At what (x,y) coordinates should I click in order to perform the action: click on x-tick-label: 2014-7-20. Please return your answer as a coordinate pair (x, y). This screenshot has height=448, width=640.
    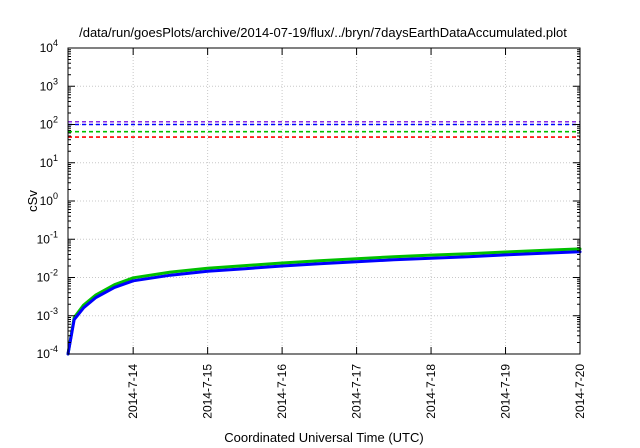
    Looking at the image, I should click on (580, 391).